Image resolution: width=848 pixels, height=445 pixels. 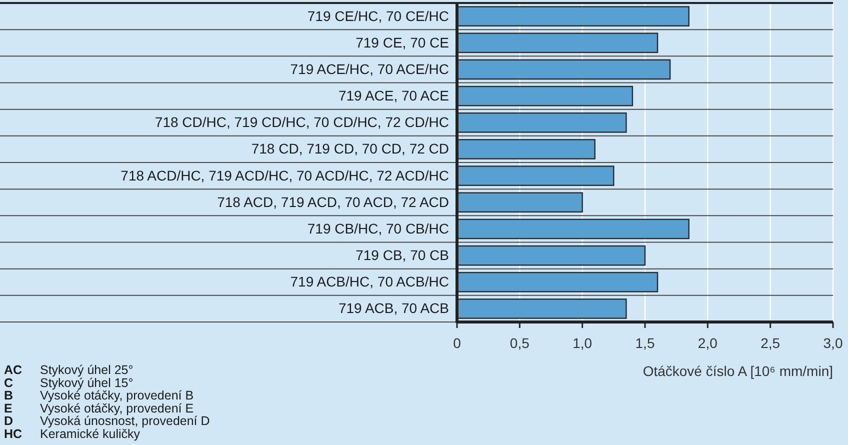 I want to click on x-tick-label: 3,0, so click(x=833, y=342).